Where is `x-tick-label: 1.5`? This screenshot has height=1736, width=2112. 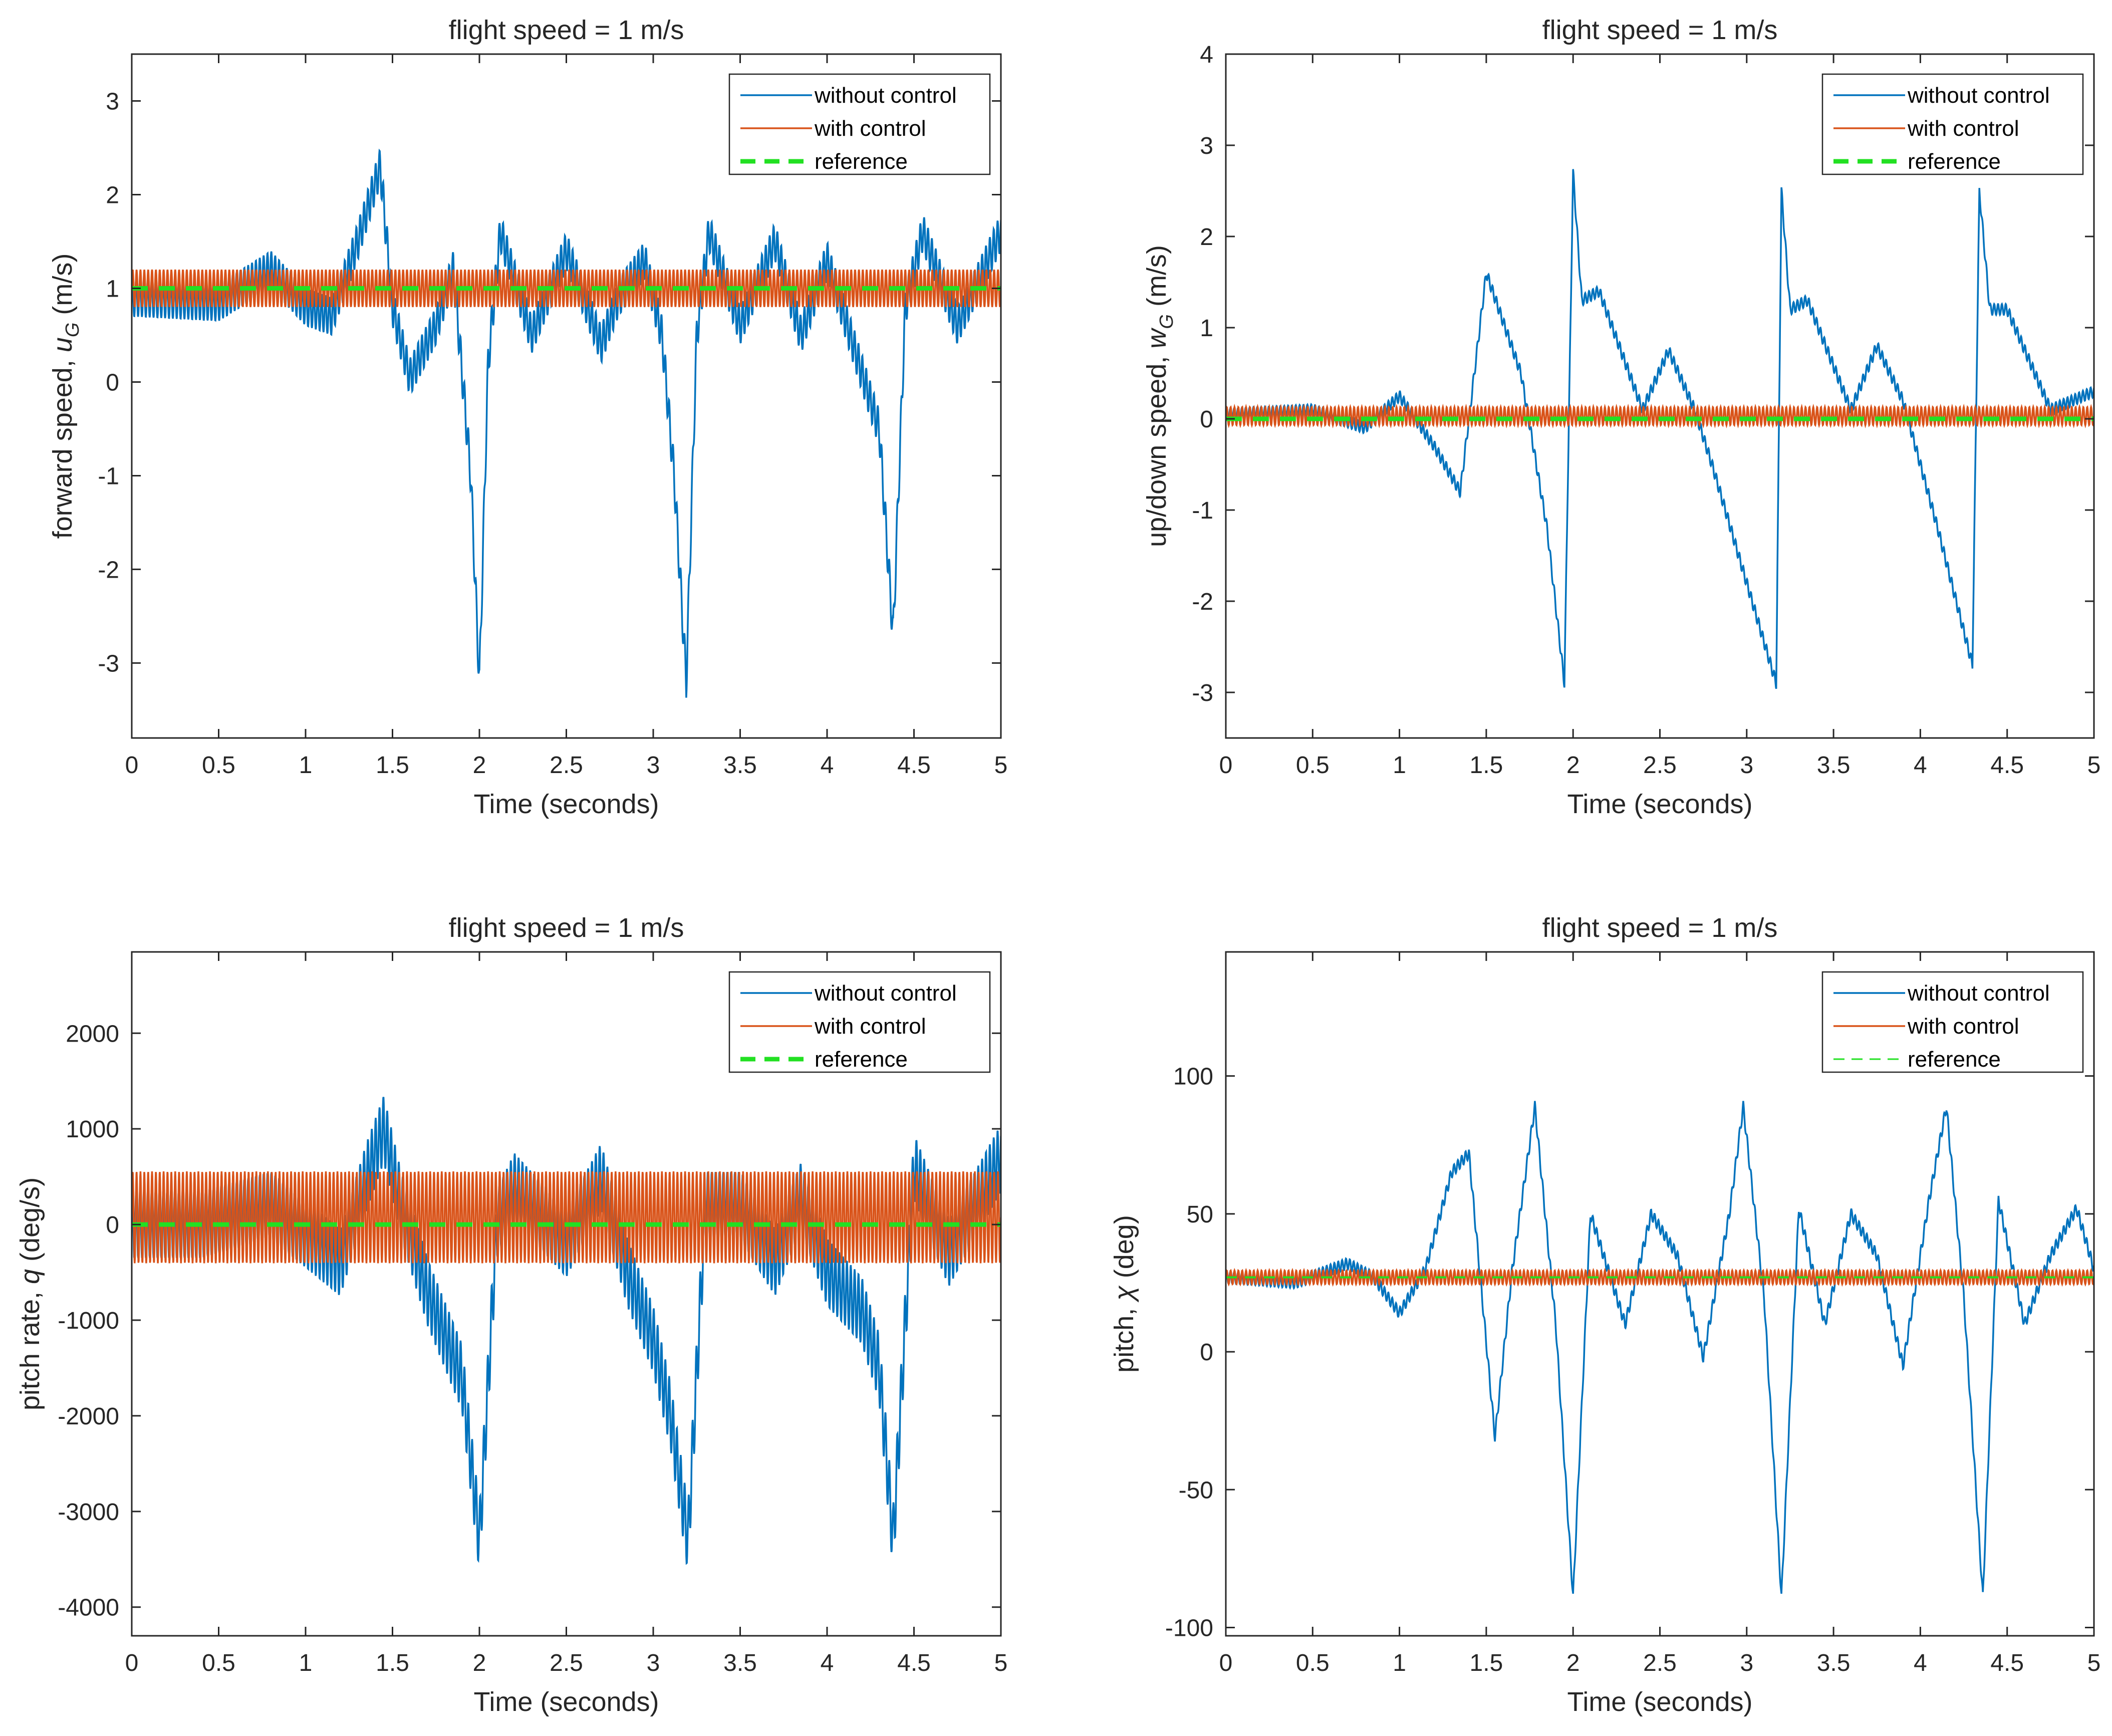
x-tick-label: 1.5 is located at coordinates (392, 1663).